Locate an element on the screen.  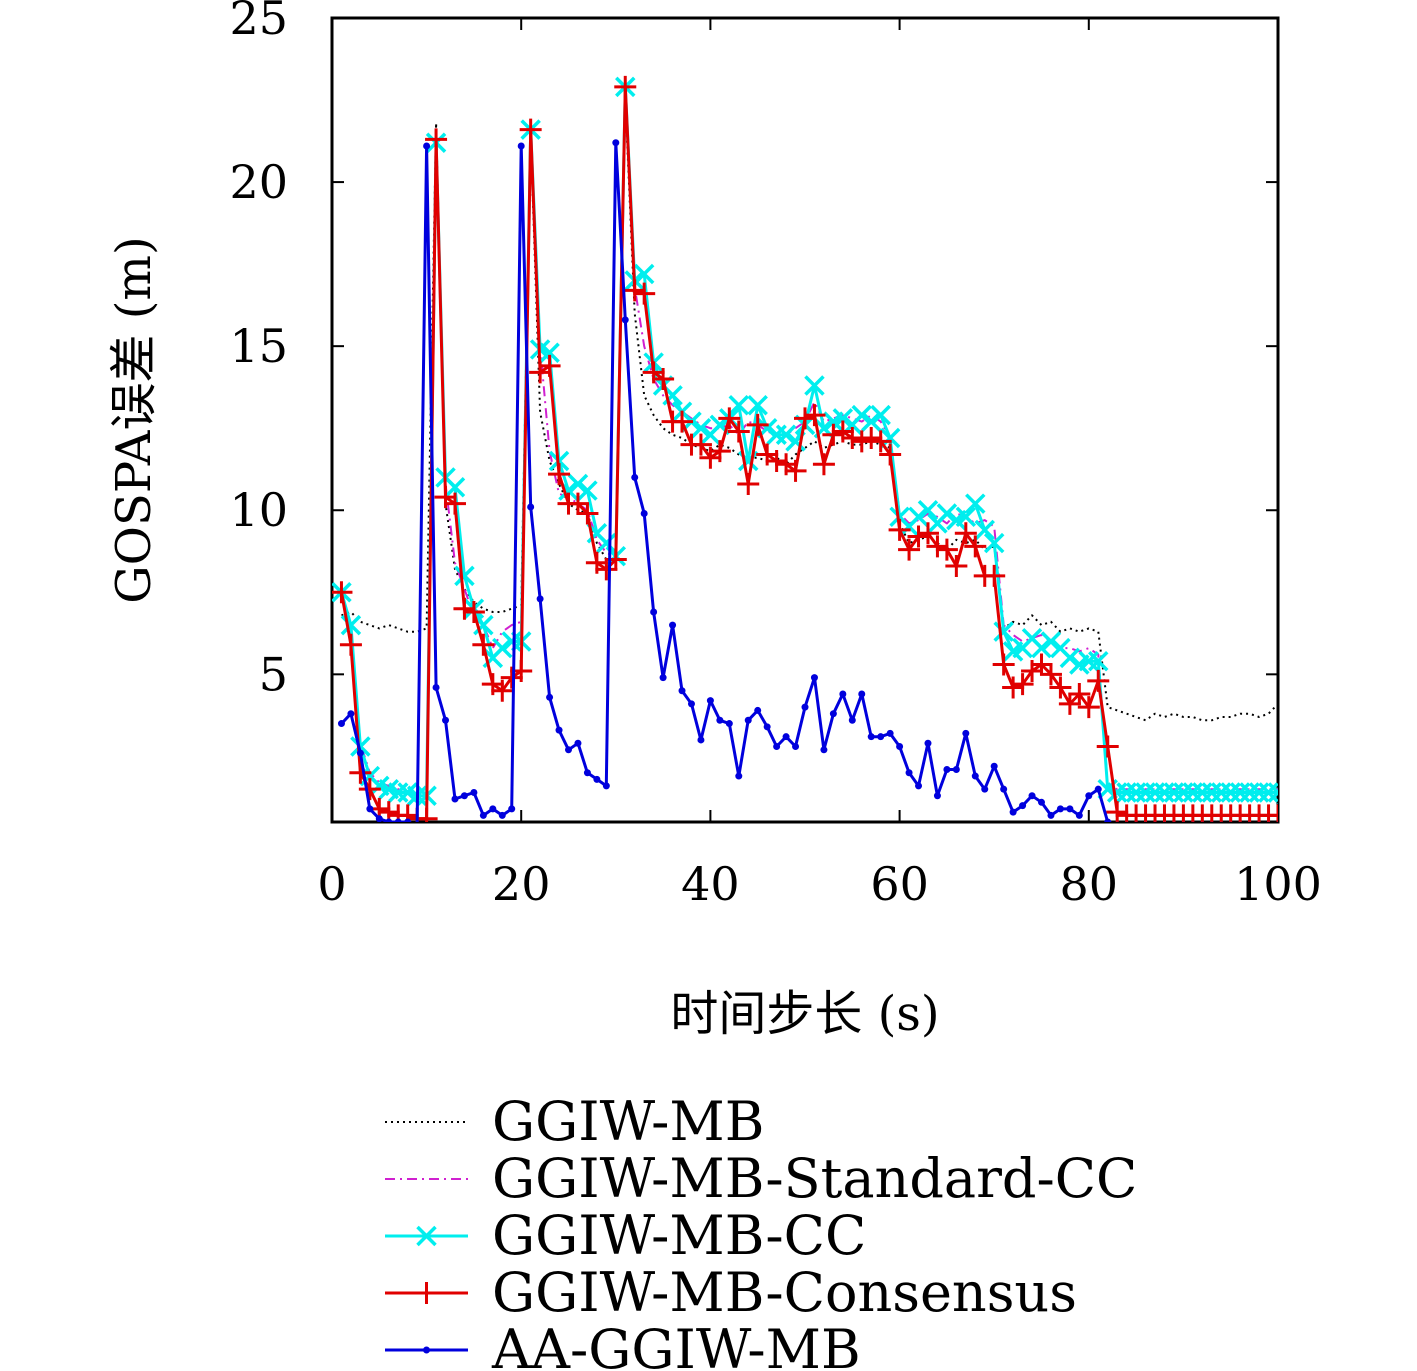
y-tick-label: 25 is located at coordinates (258, 22).